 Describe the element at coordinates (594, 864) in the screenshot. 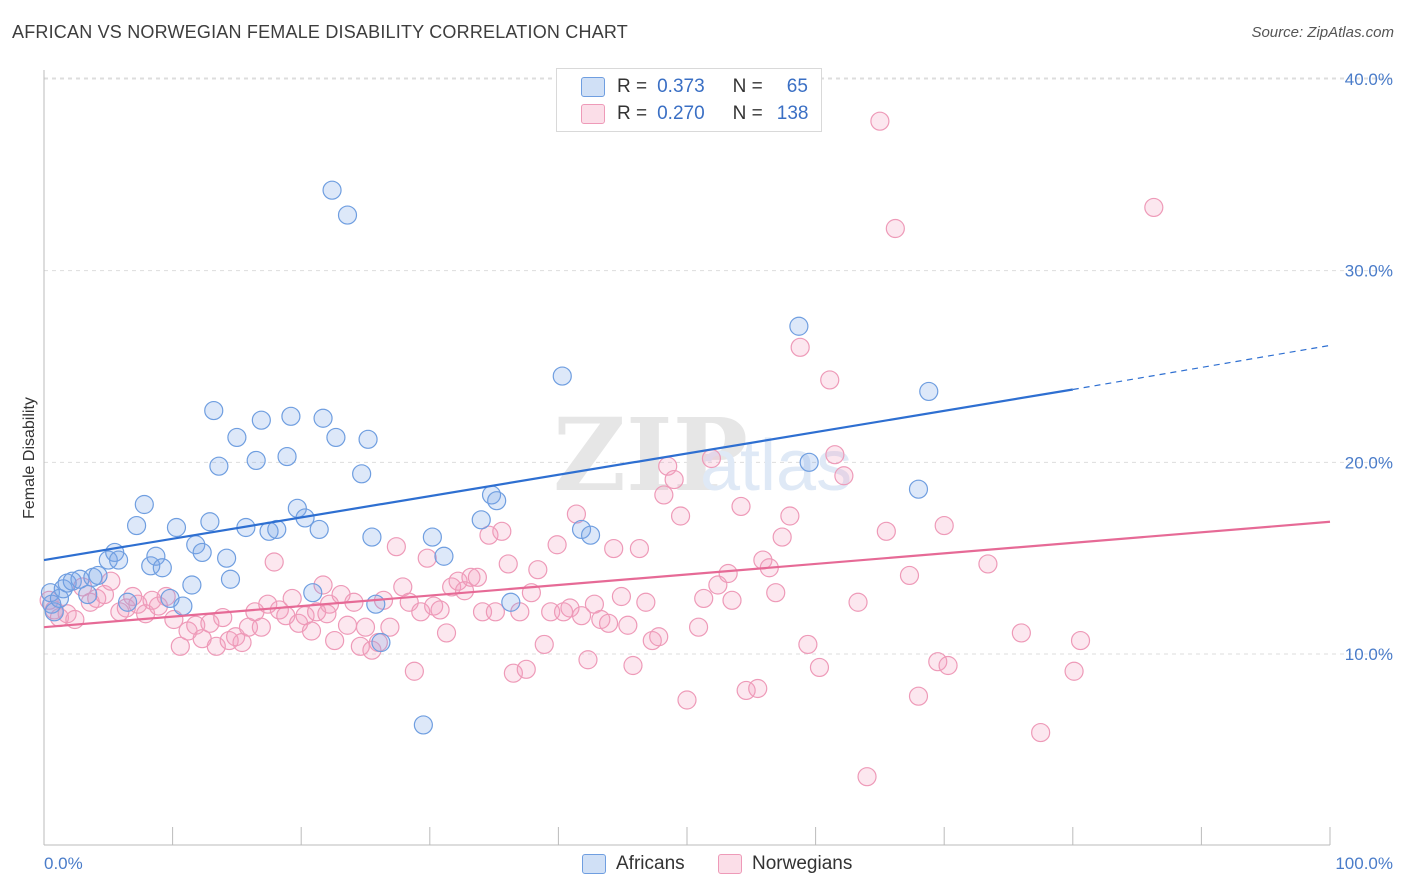

I see `africans-swatch` at that location.